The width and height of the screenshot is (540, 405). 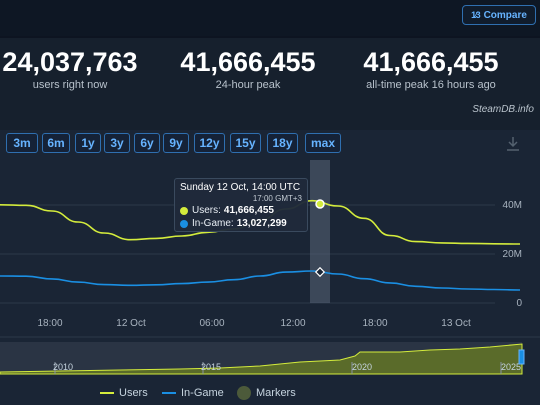 I want to click on stat-current: 24,037,763 users right now, so click(x=90, y=69).